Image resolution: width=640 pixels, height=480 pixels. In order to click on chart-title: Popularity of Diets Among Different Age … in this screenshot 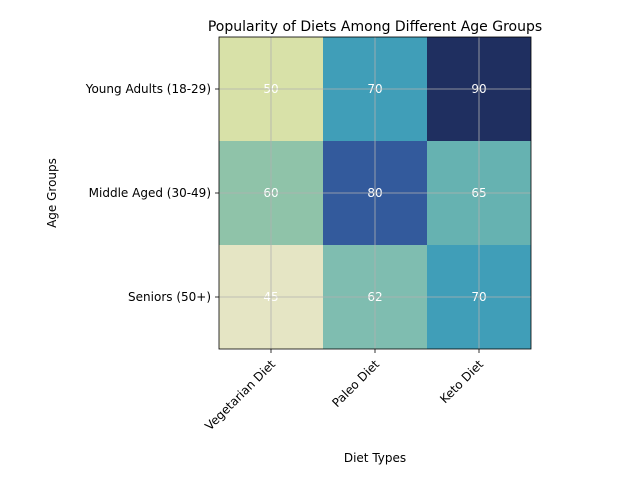, I will do `click(375, 27)`.